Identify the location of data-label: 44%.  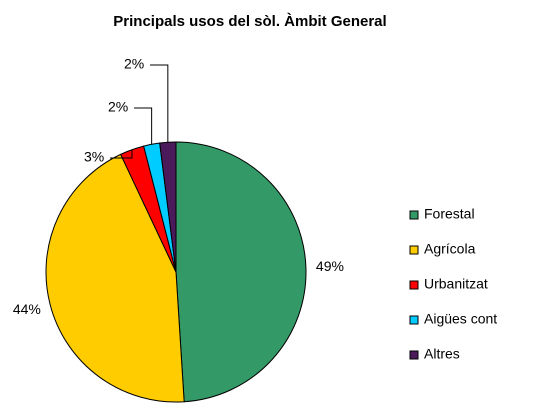
(27, 309).